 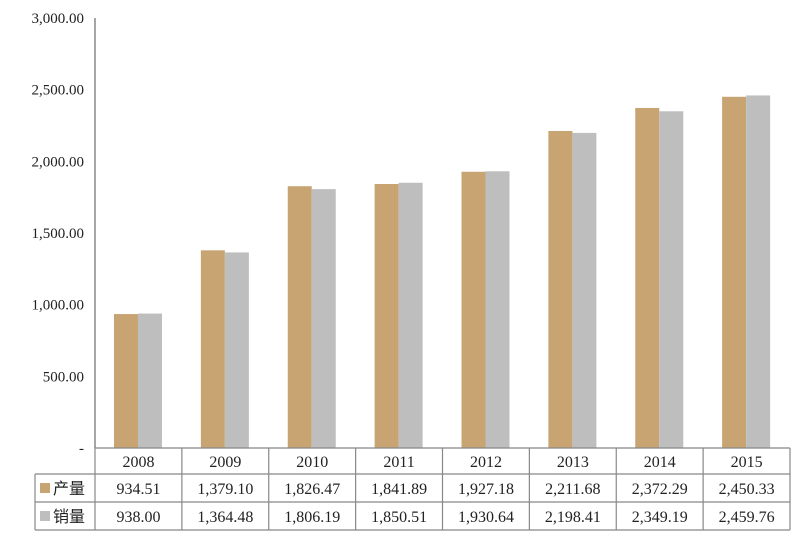 I want to click on y-tick-label: 1,000.00, so click(x=58, y=306).